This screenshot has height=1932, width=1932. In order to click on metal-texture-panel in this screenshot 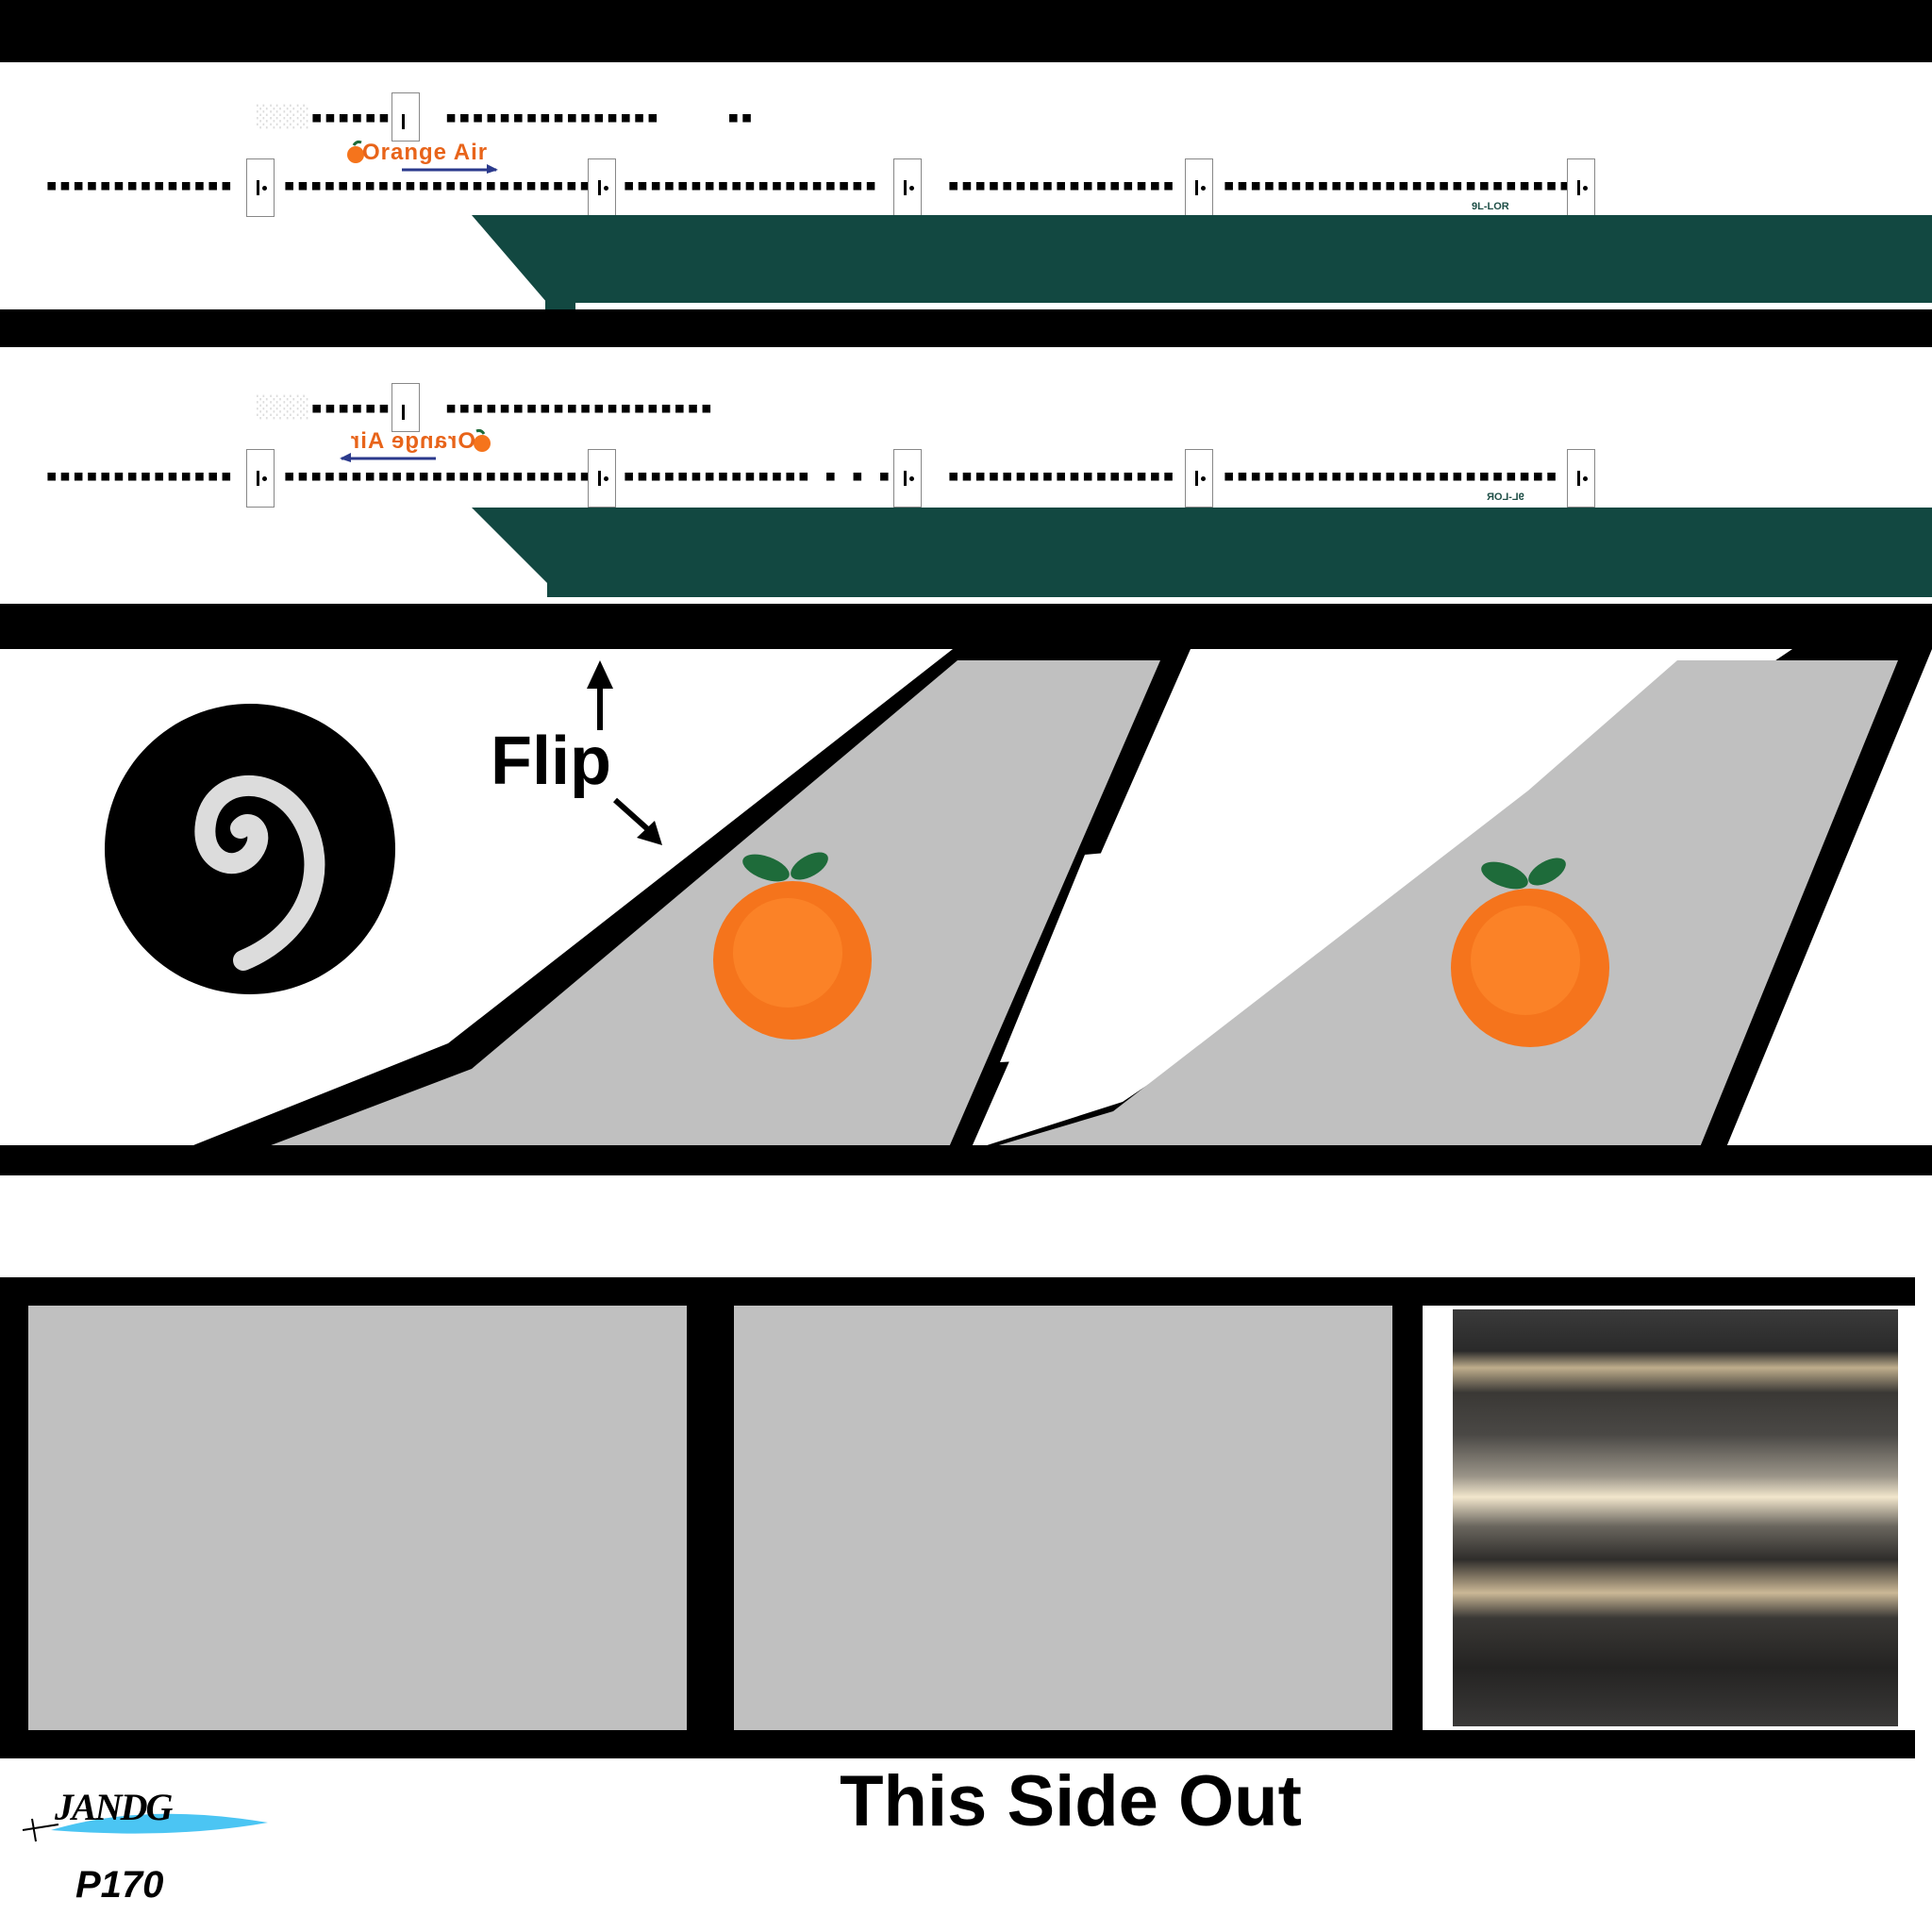, I will do `click(1675, 1518)`.